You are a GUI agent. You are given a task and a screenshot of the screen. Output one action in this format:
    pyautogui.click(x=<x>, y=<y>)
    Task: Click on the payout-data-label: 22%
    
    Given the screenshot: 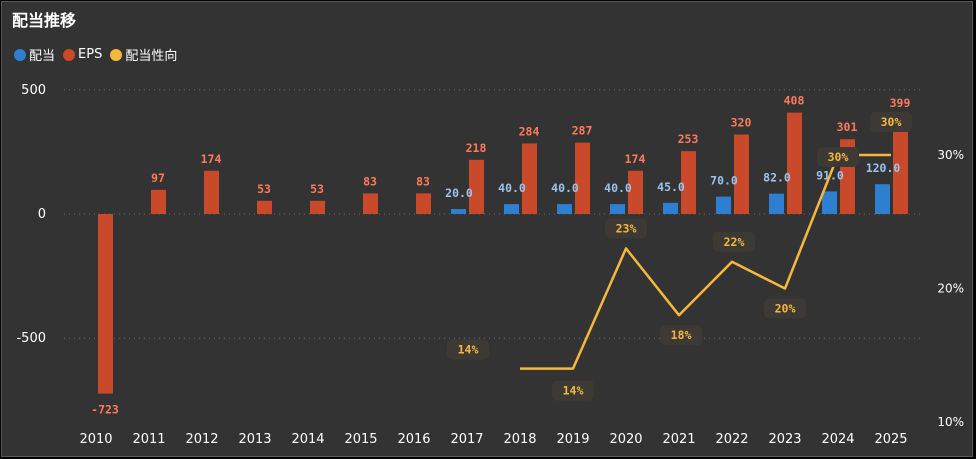 What is the action you would take?
    pyautogui.click(x=734, y=242)
    